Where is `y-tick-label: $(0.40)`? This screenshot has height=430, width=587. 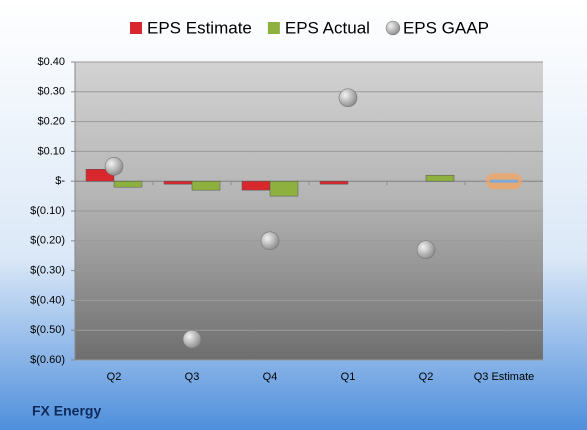
y-tick-label: $(0.40) is located at coordinates (47, 300).